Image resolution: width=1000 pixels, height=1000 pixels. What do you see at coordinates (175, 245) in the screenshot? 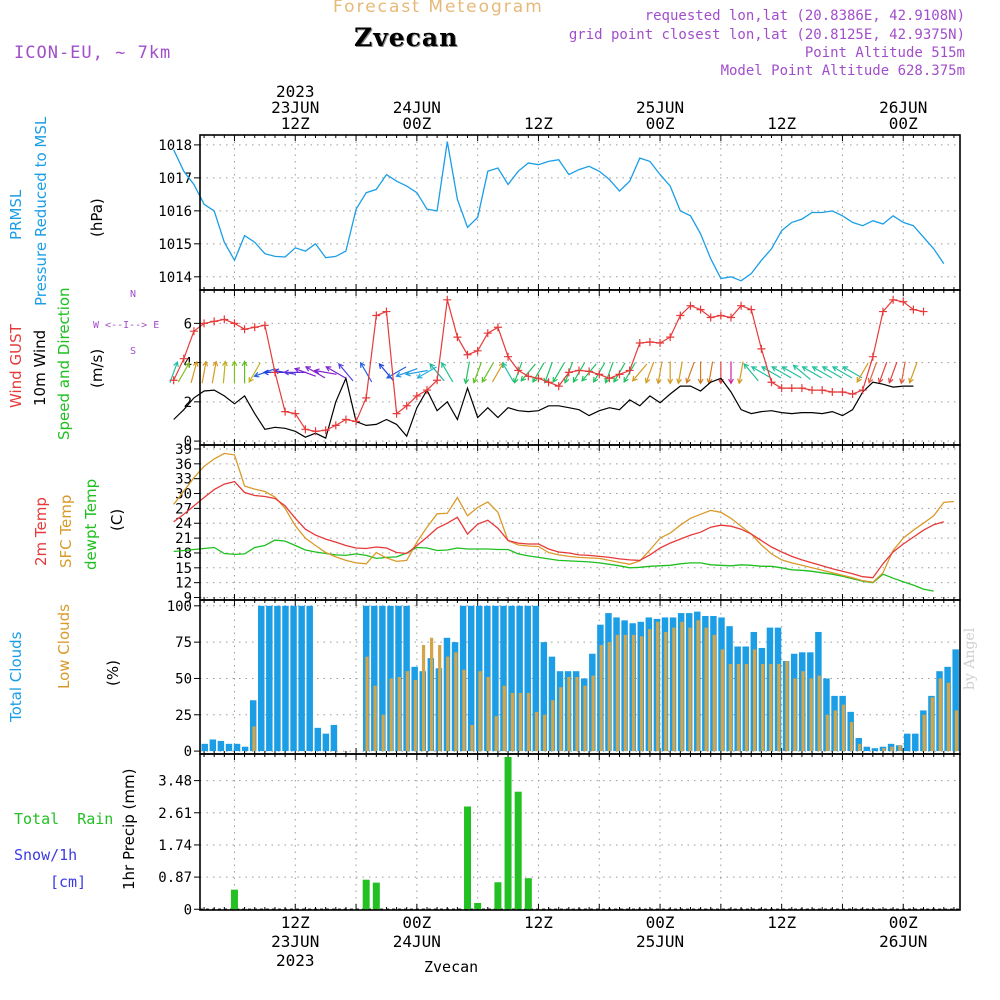
I see `pressure-ytick-label: 1015` at bounding box center [175, 245].